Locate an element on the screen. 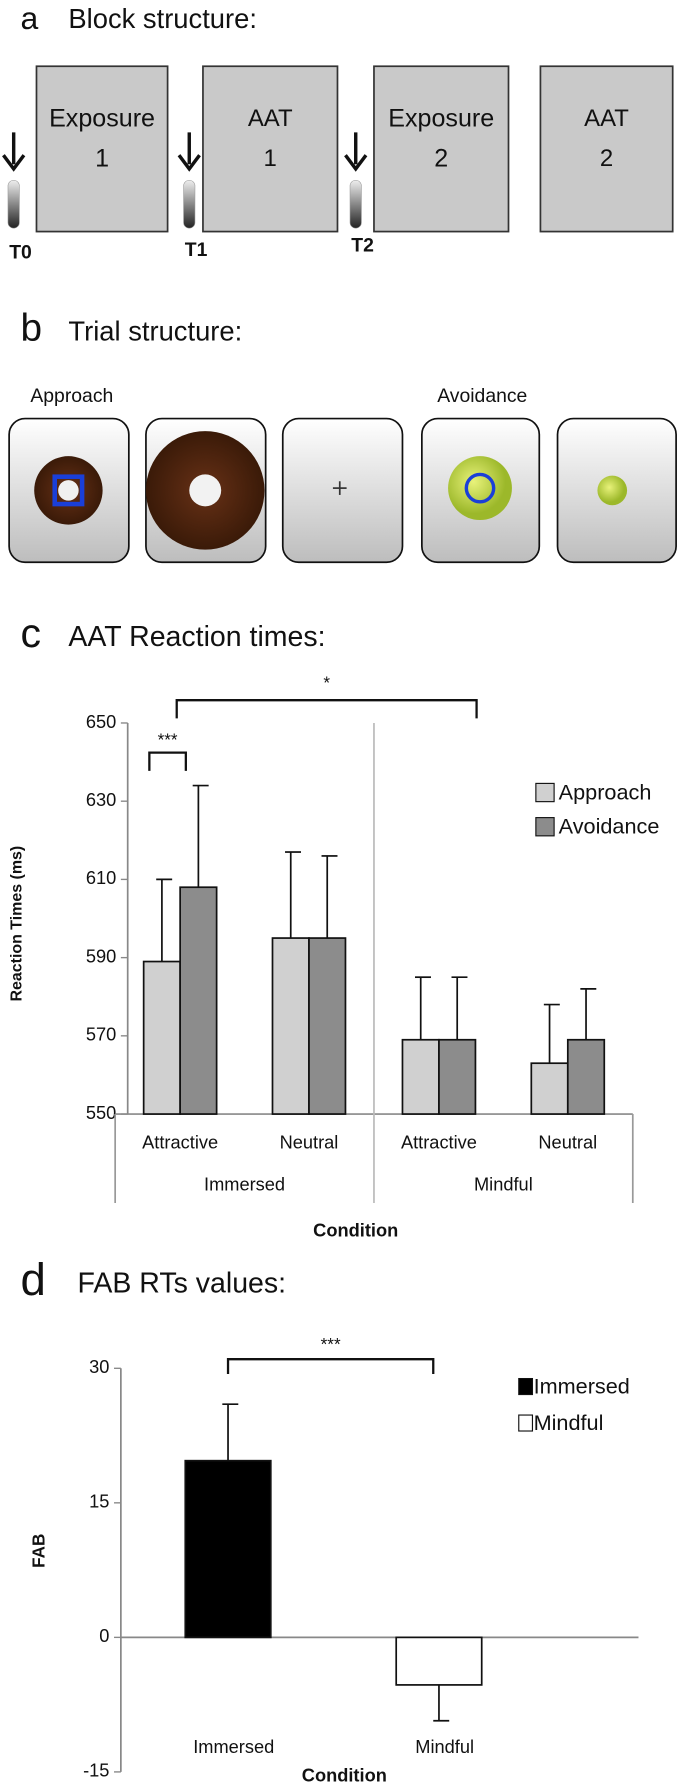 The image size is (685, 1788). trial-label: Avoidance is located at coordinates (482, 396).